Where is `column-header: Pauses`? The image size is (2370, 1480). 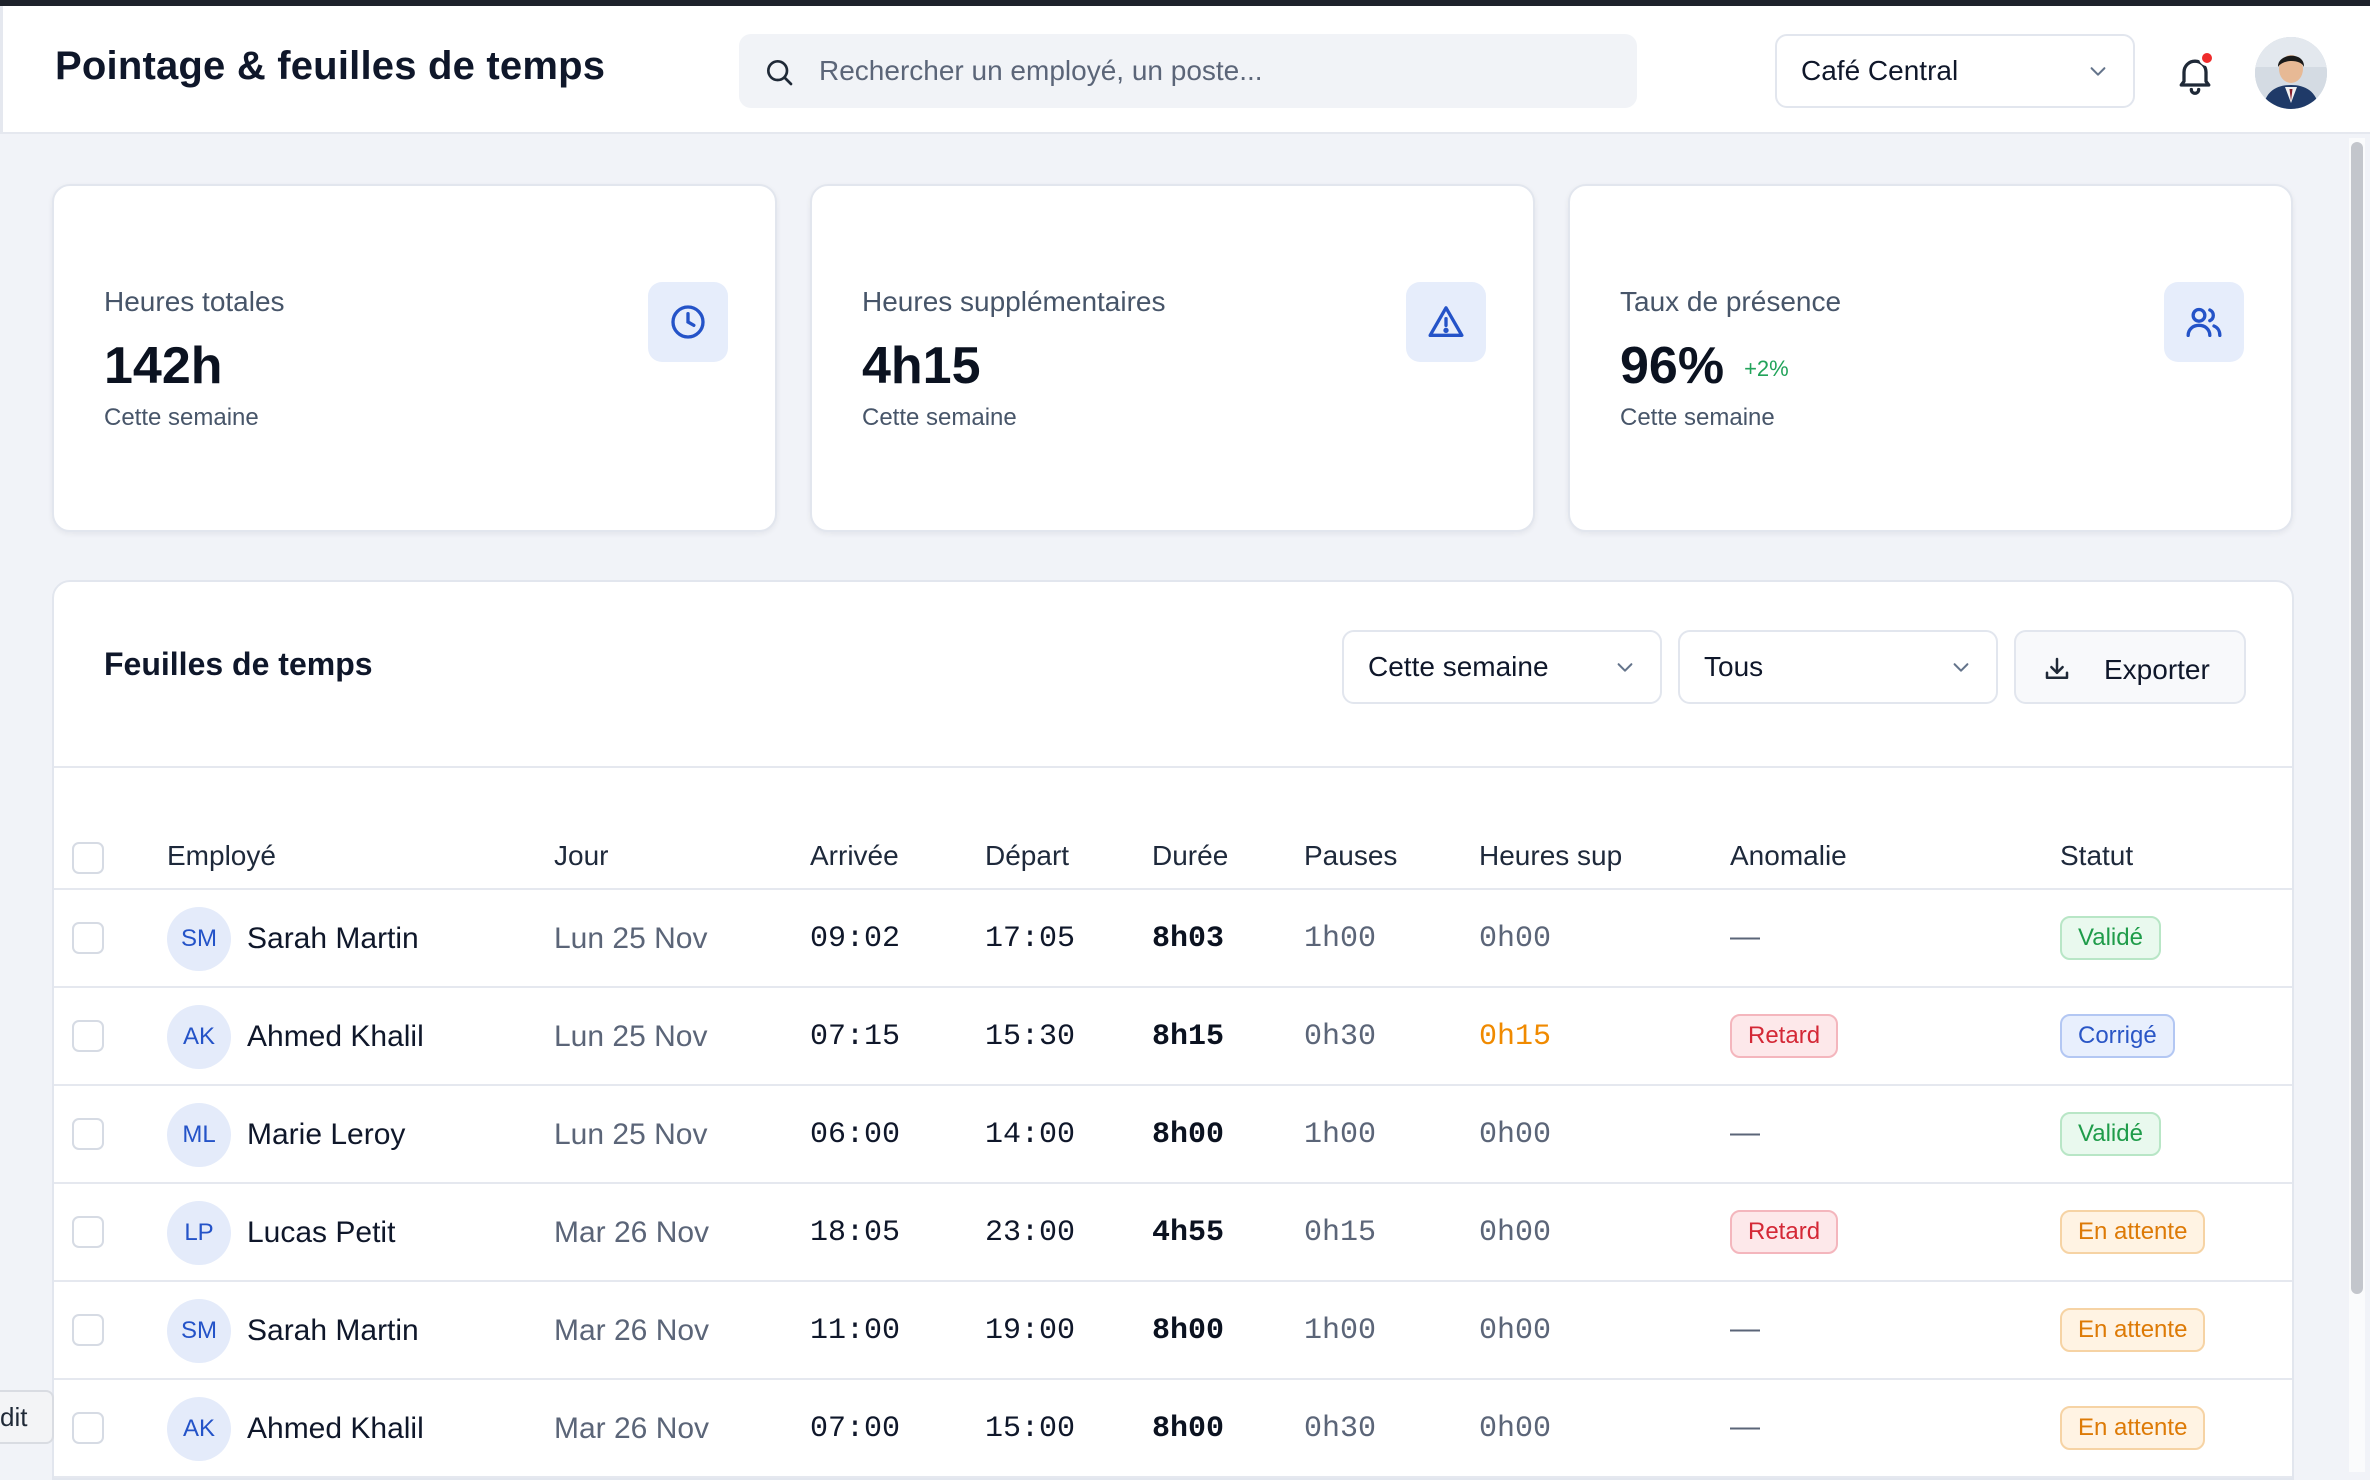
column-header: Pauses is located at coordinates (1351, 855).